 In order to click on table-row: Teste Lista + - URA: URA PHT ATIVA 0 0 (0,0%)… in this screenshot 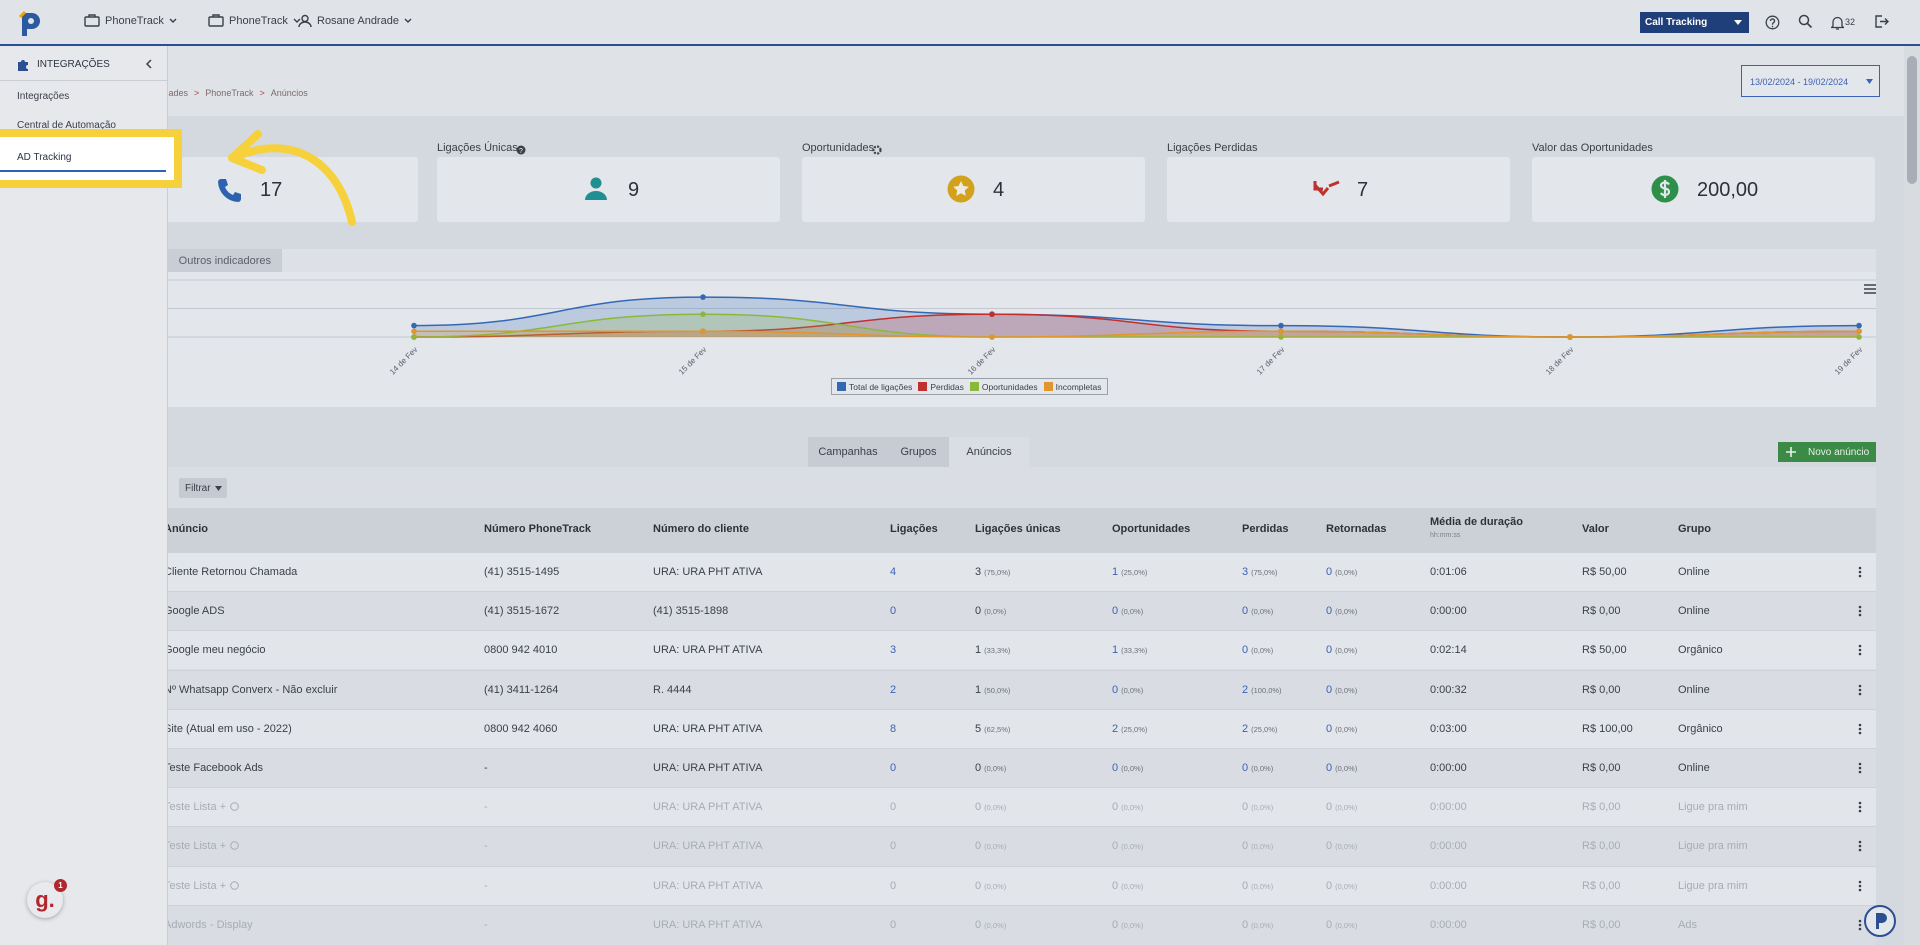, I will do `click(975, 807)`.